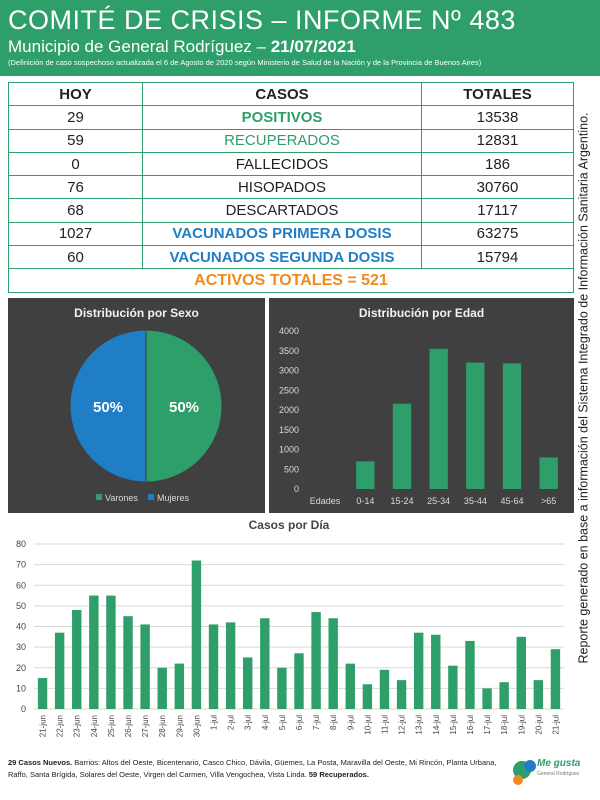 This screenshot has width=600, height=800. I want to click on x-tick-label: 27-jun, so click(145, 726).